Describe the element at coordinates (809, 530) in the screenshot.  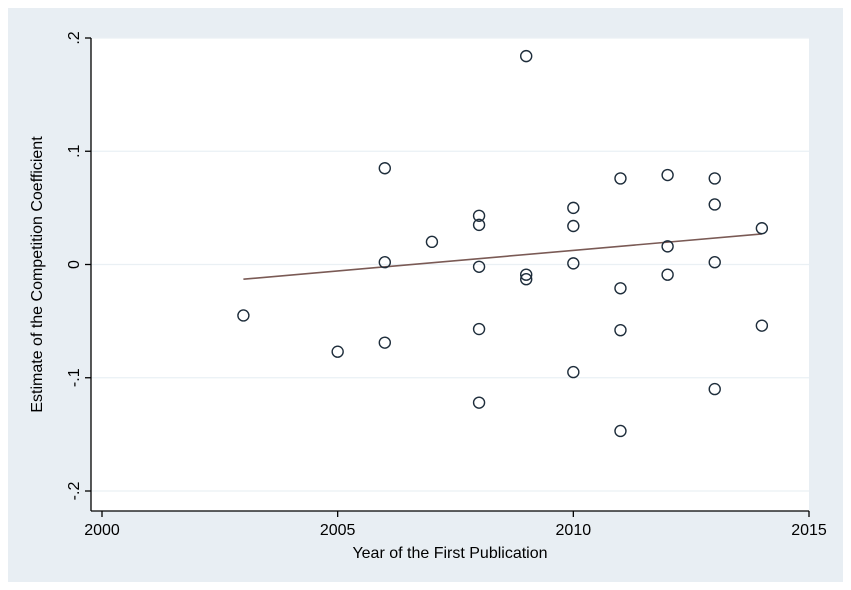
I see `x-tick-label: 2015` at that location.